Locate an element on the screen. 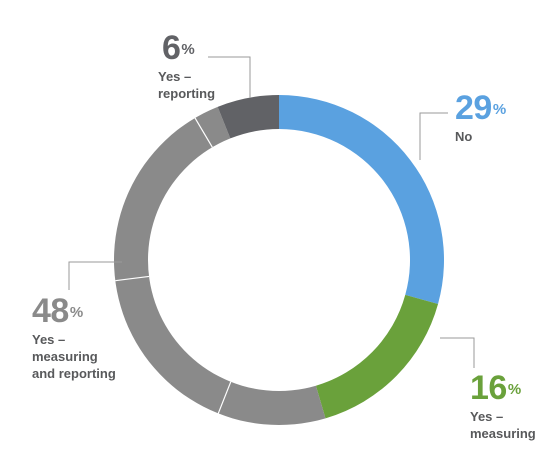 The image size is (559, 453). label-measuring-reporting: 48% Yes – measuring and reporting is located at coordinates (74, 337).